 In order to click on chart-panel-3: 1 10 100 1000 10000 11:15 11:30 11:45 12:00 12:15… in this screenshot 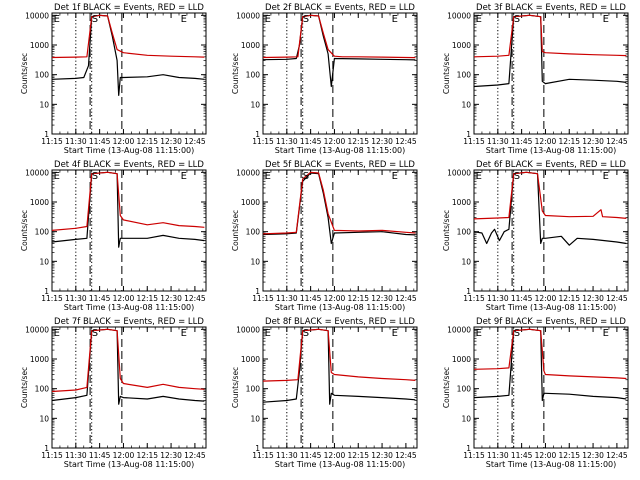, I will do `click(535, 79)`.